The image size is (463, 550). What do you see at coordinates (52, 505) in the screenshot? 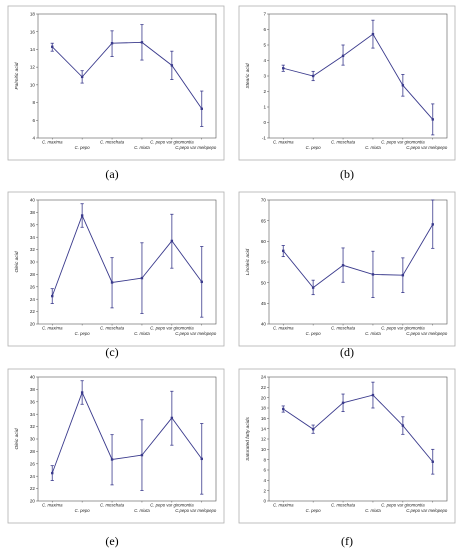
I see `x-tick-label: C. maxima` at bounding box center [52, 505].